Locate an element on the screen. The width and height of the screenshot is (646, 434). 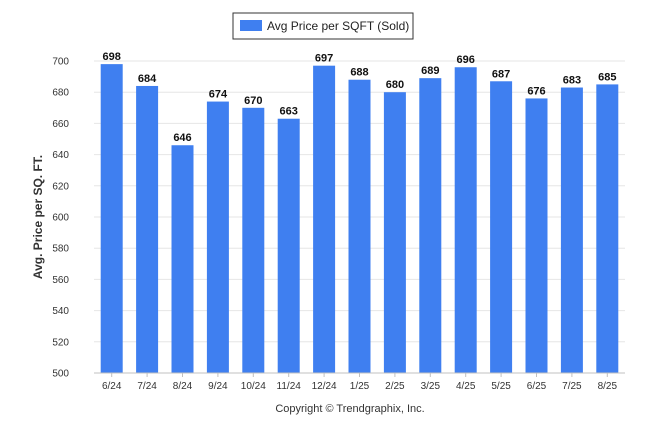
y-axis-title: Avg. Price per SQ. FT. is located at coordinates (38, 217).